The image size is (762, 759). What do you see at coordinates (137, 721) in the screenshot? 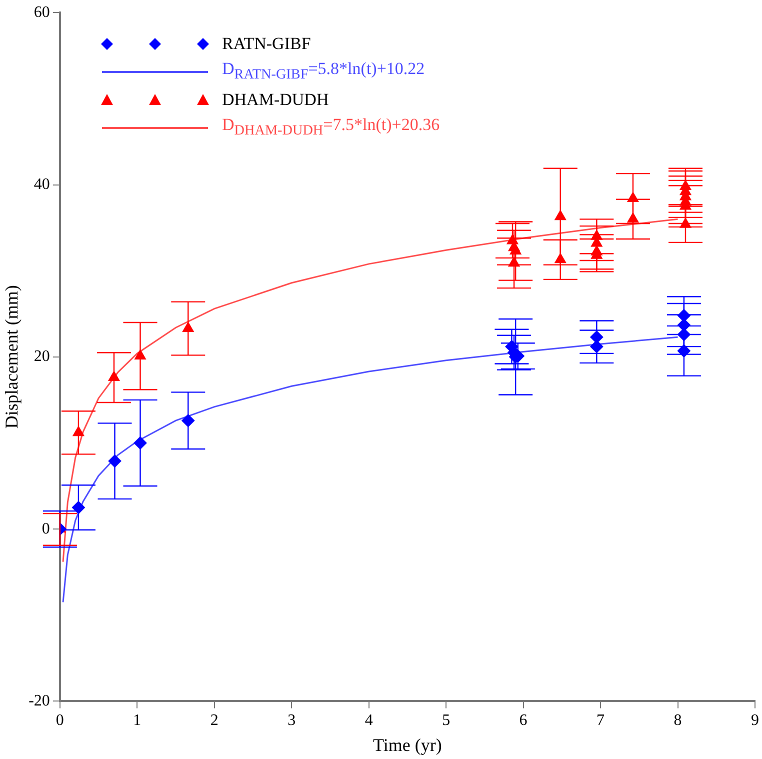
I see `x-tick-label: 1` at bounding box center [137, 721].